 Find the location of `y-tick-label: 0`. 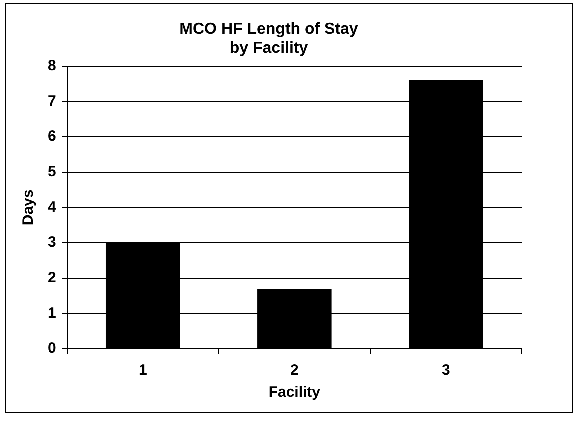

y-tick-label: 0 is located at coordinates (52, 349).